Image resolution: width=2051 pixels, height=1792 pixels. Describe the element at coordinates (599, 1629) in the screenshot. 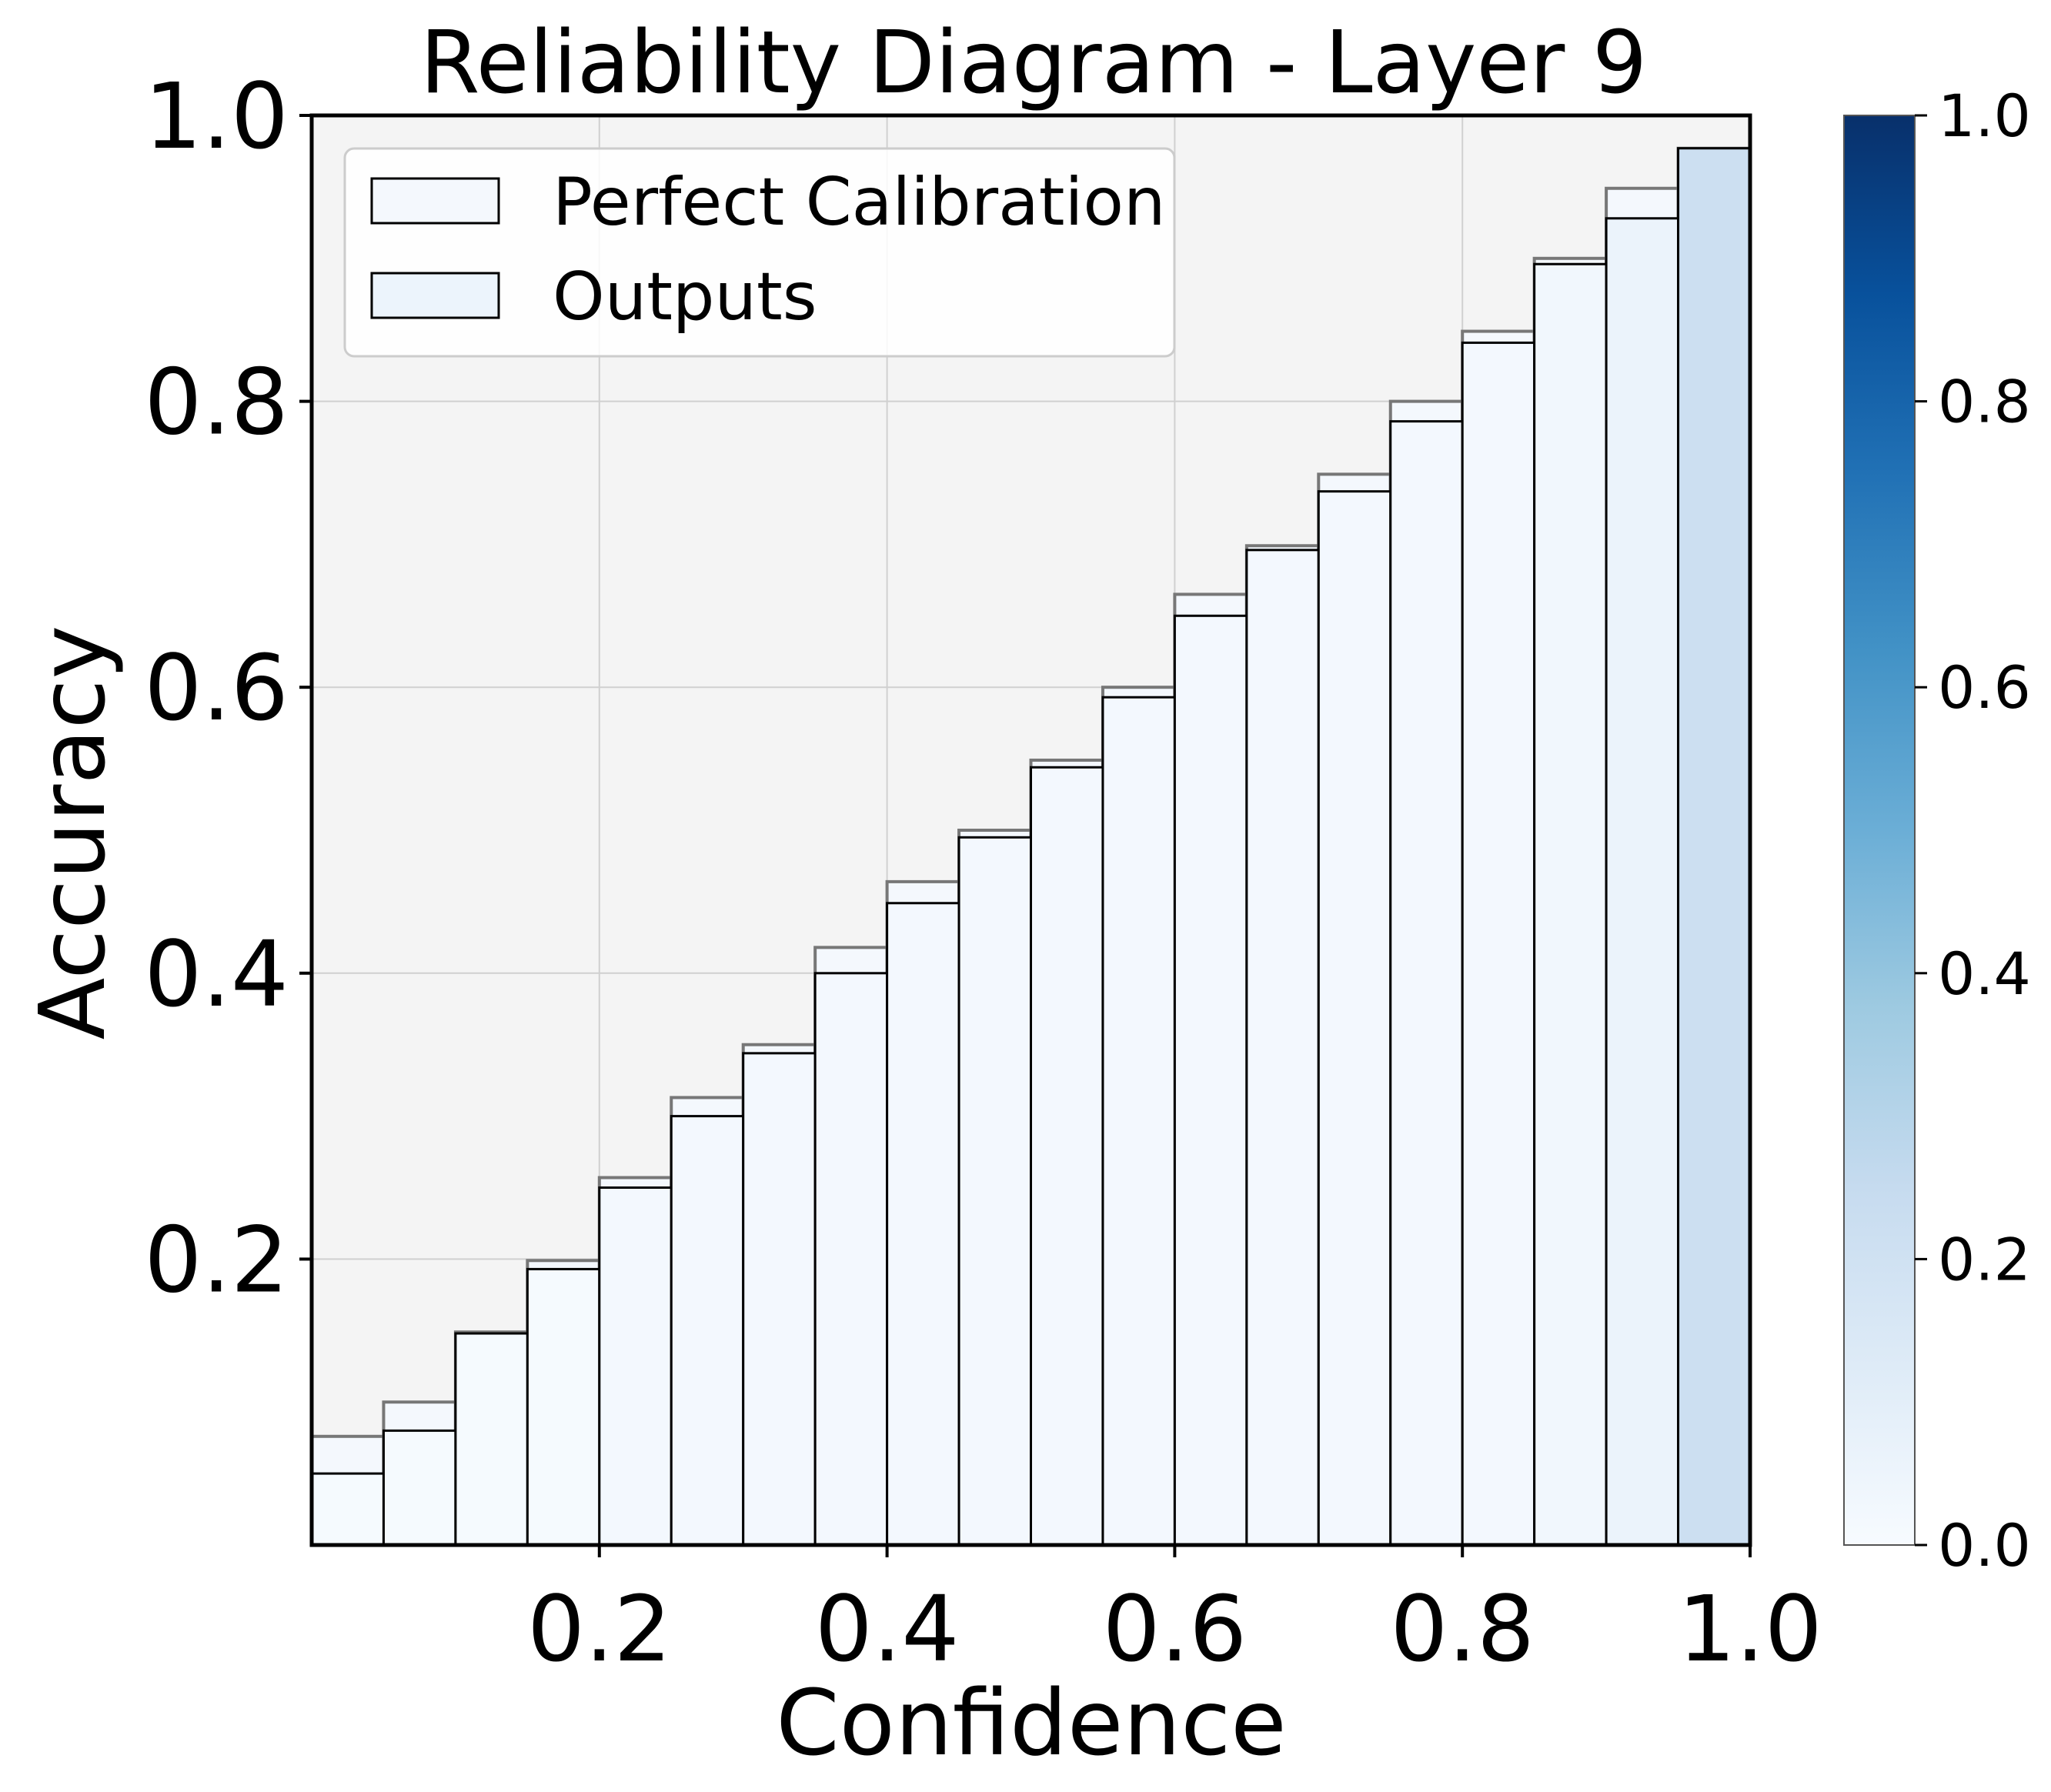

I see `x-tick-label-0: 0.2` at that location.